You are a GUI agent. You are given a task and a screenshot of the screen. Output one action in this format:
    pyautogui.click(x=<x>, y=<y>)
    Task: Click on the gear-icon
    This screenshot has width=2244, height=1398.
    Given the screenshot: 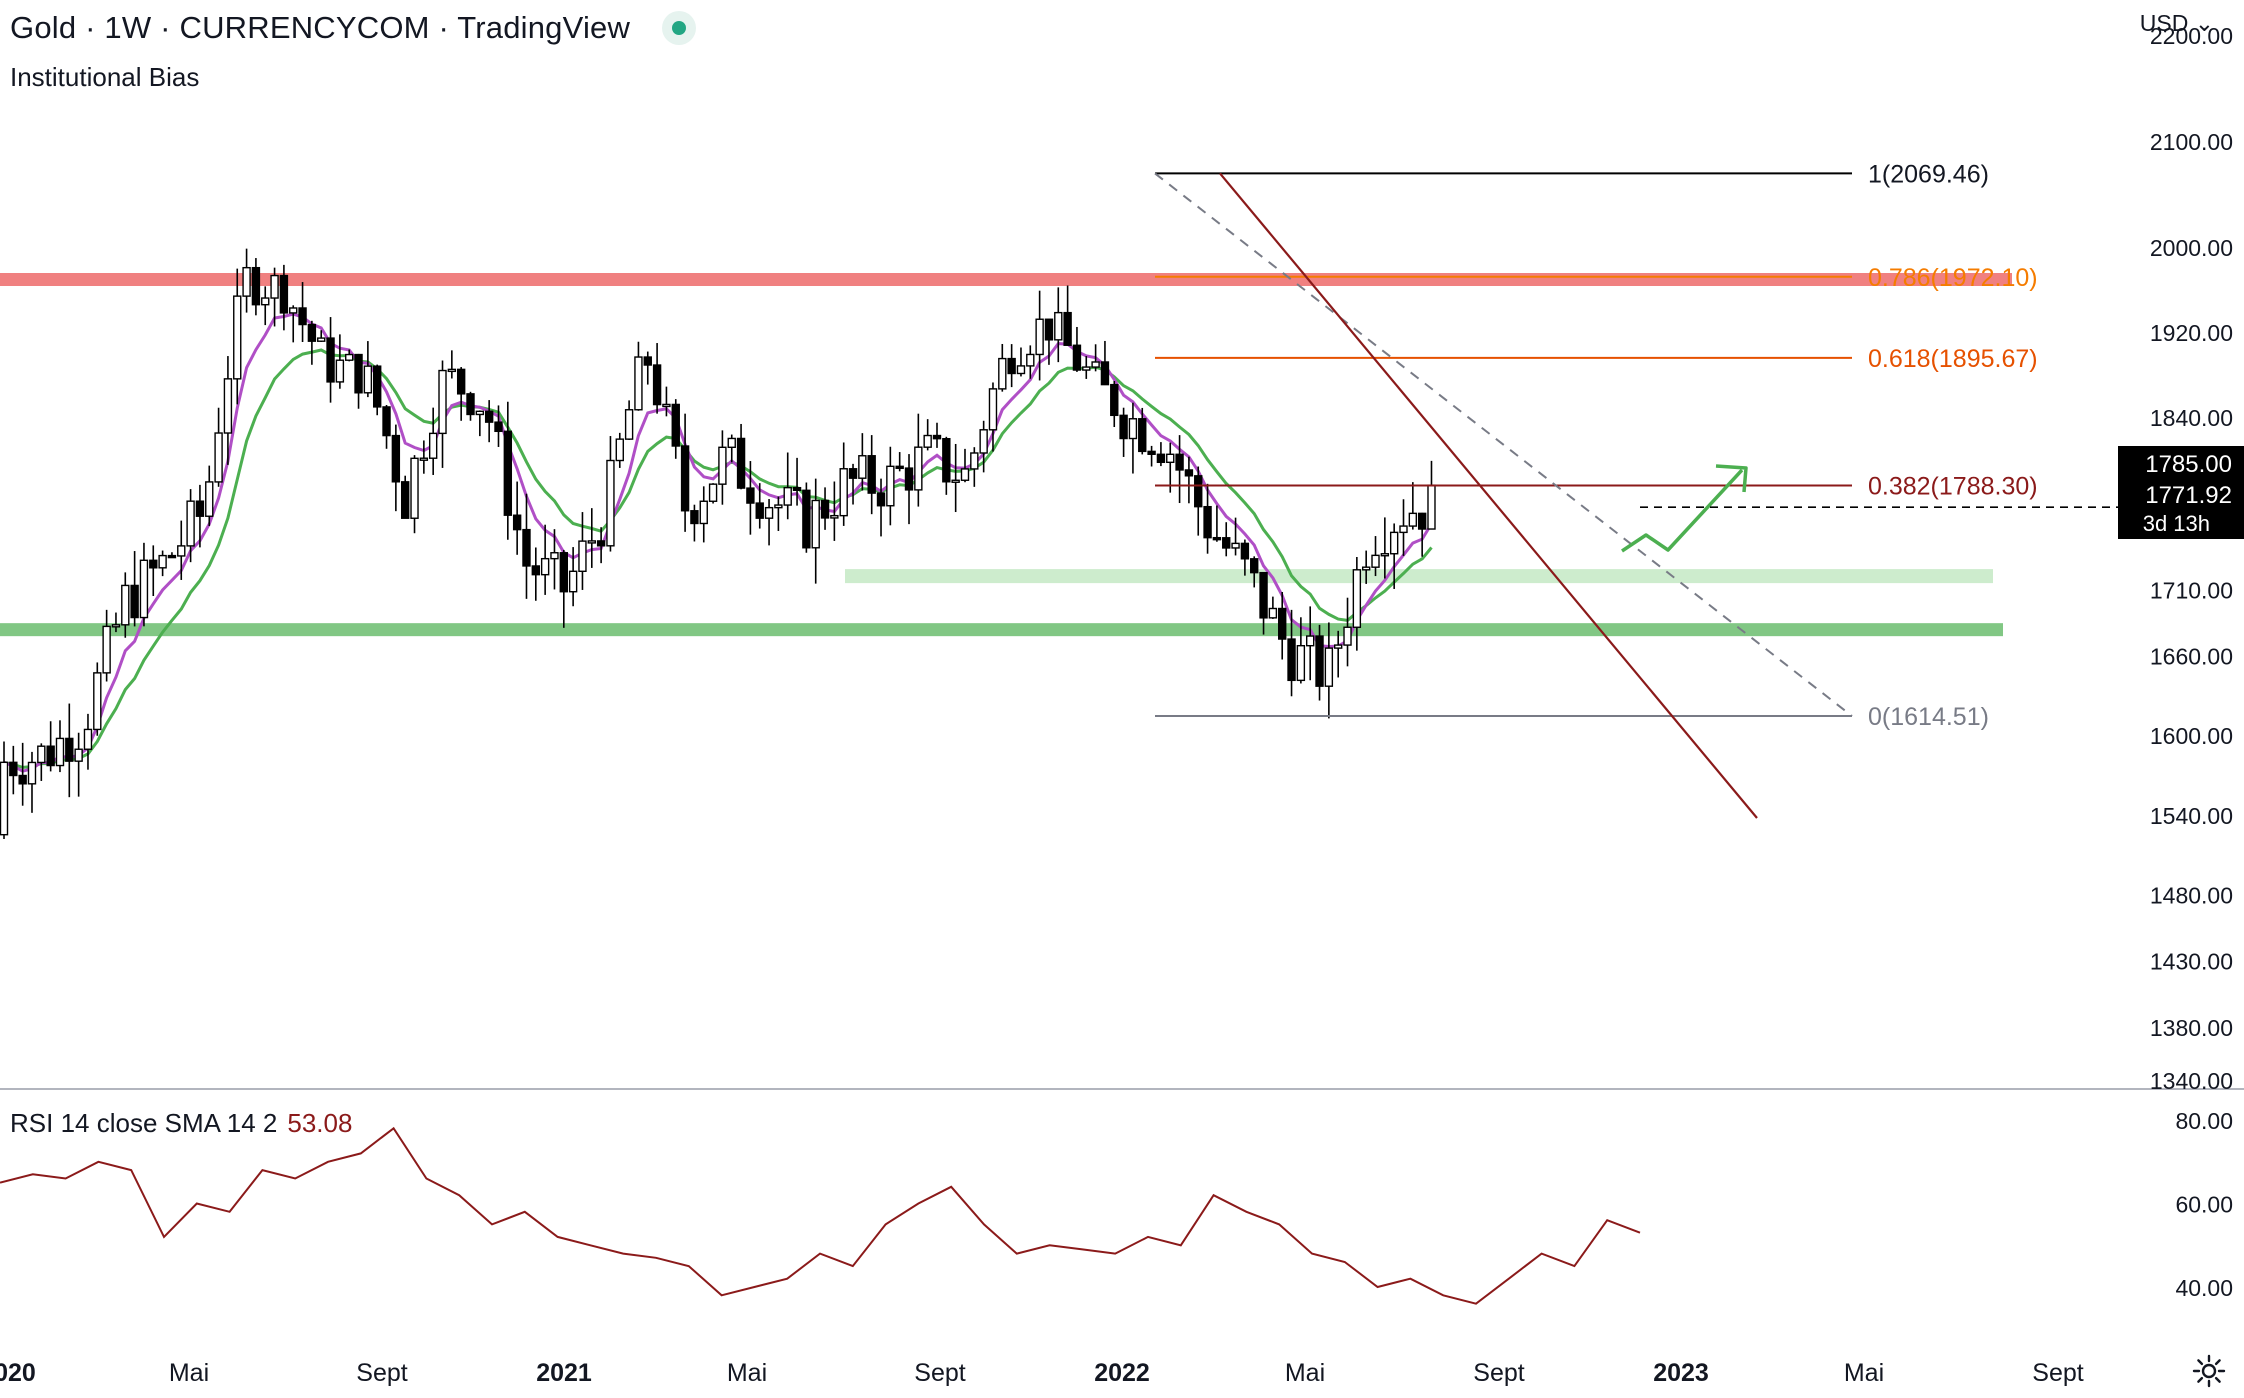 What is the action you would take?
    pyautogui.click(x=2209, y=1371)
    